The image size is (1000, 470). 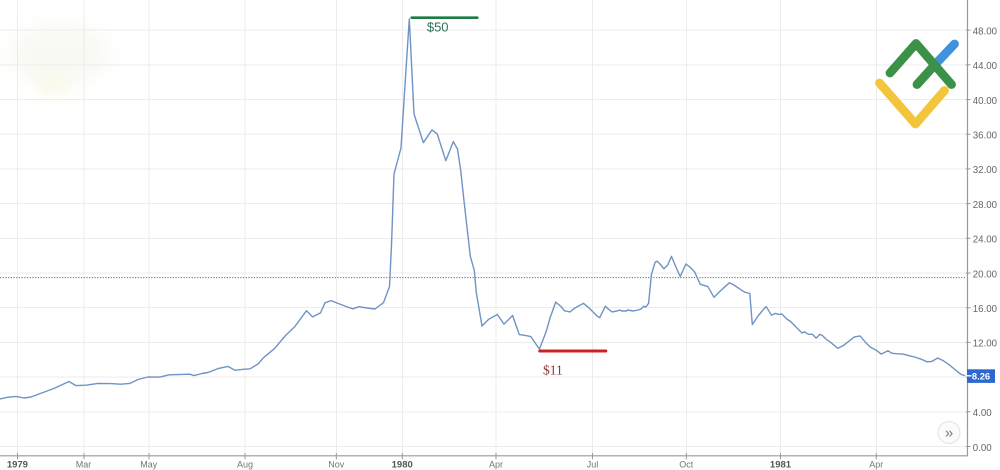 What do you see at coordinates (985, 170) in the screenshot?
I see `svg-text: 32.00` at bounding box center [985, 170].